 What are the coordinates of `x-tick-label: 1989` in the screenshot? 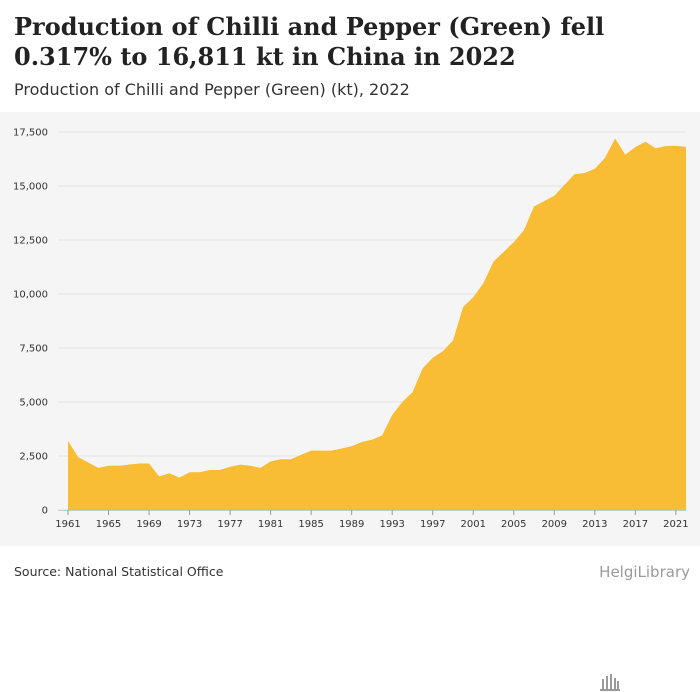 It's located at (351, 524).